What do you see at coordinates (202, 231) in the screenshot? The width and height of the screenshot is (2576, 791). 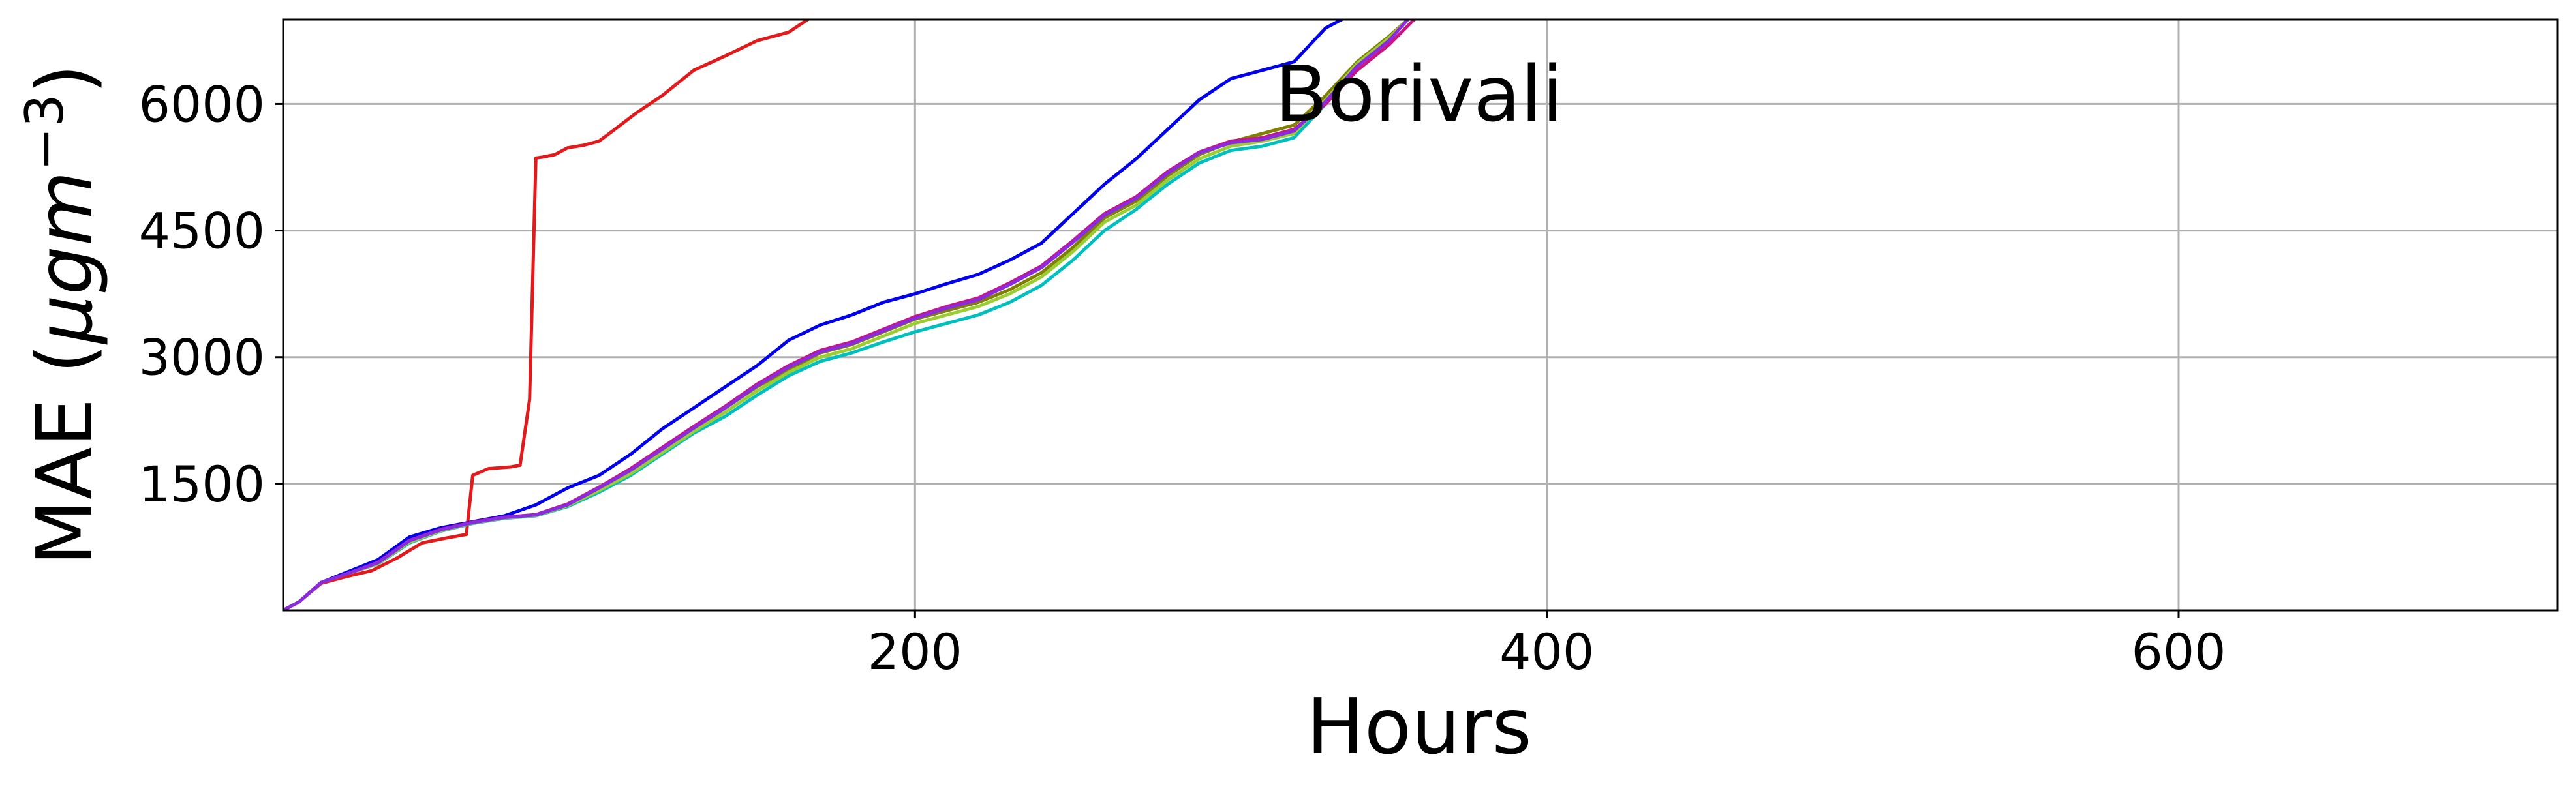 I see `y-tick-label-2: 4500` at bounding box center [202, 231].